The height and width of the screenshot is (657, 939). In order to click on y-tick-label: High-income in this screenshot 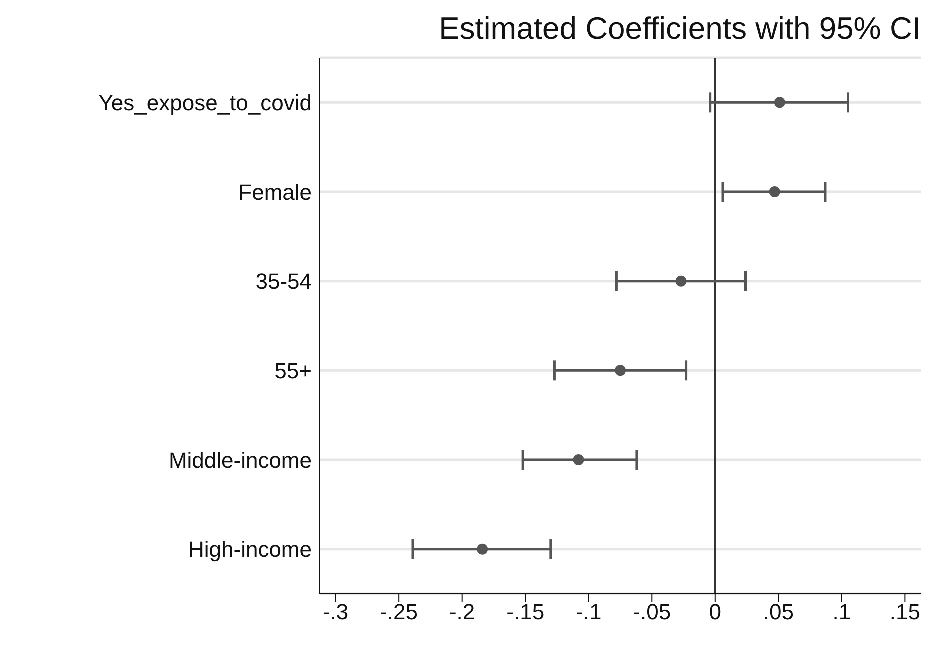, I will do `click(250, 549)`.